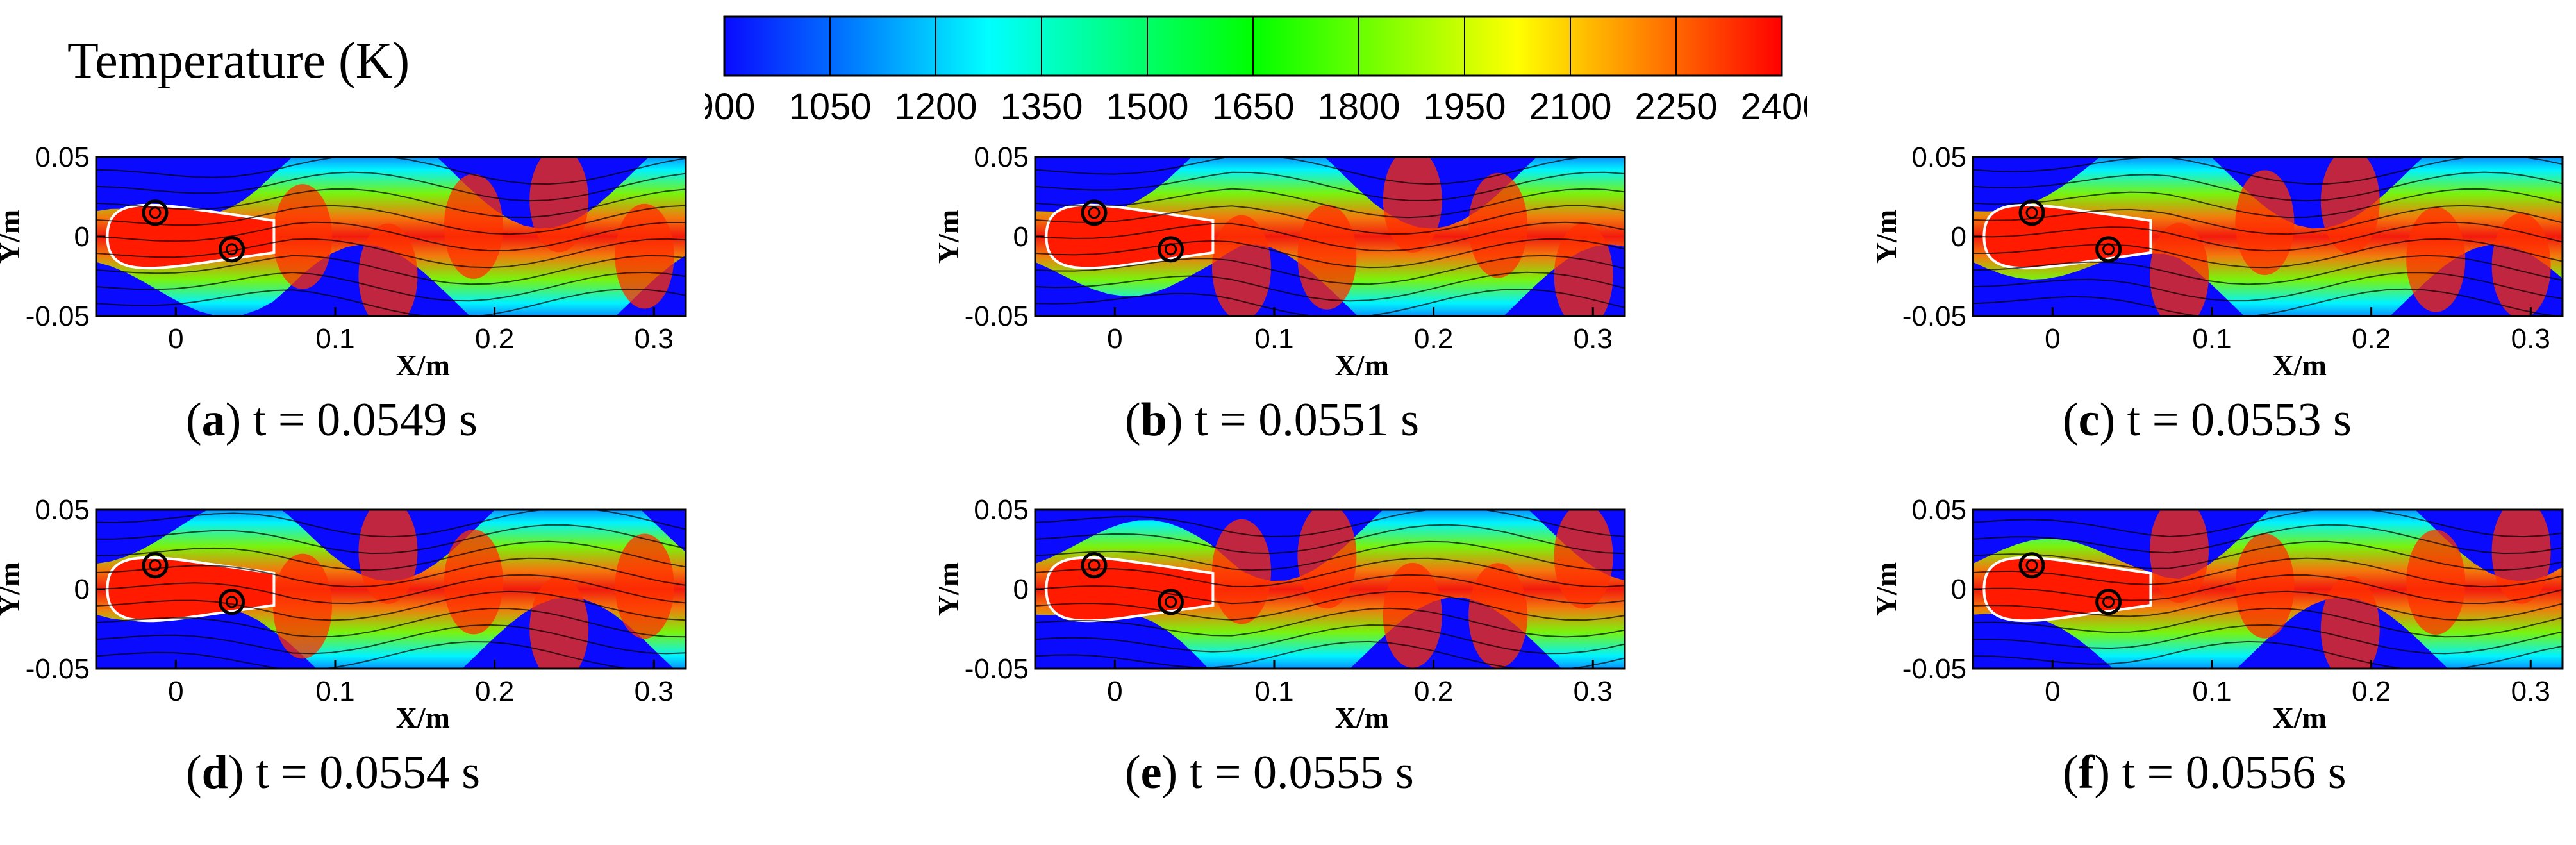  I want to click on panel-caption: (d) t = 0.0554 s, so click(334, 772).